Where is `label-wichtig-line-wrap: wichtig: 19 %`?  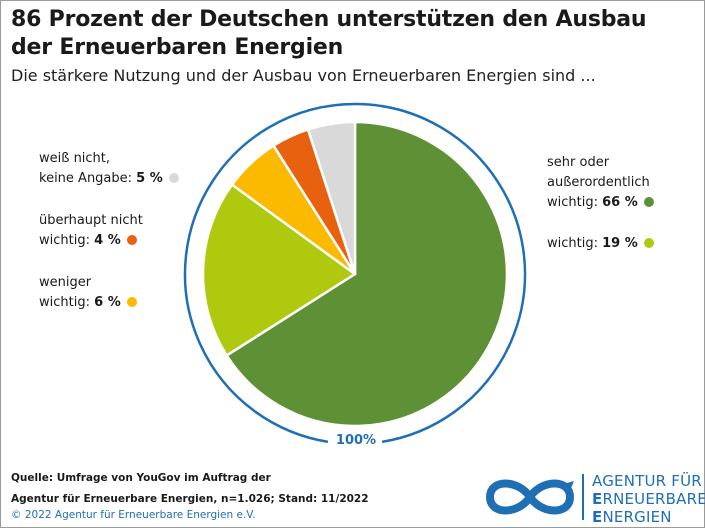 label-wichtig-line-wrap: wichtig: 19 % is located at coordinates (600, 244).